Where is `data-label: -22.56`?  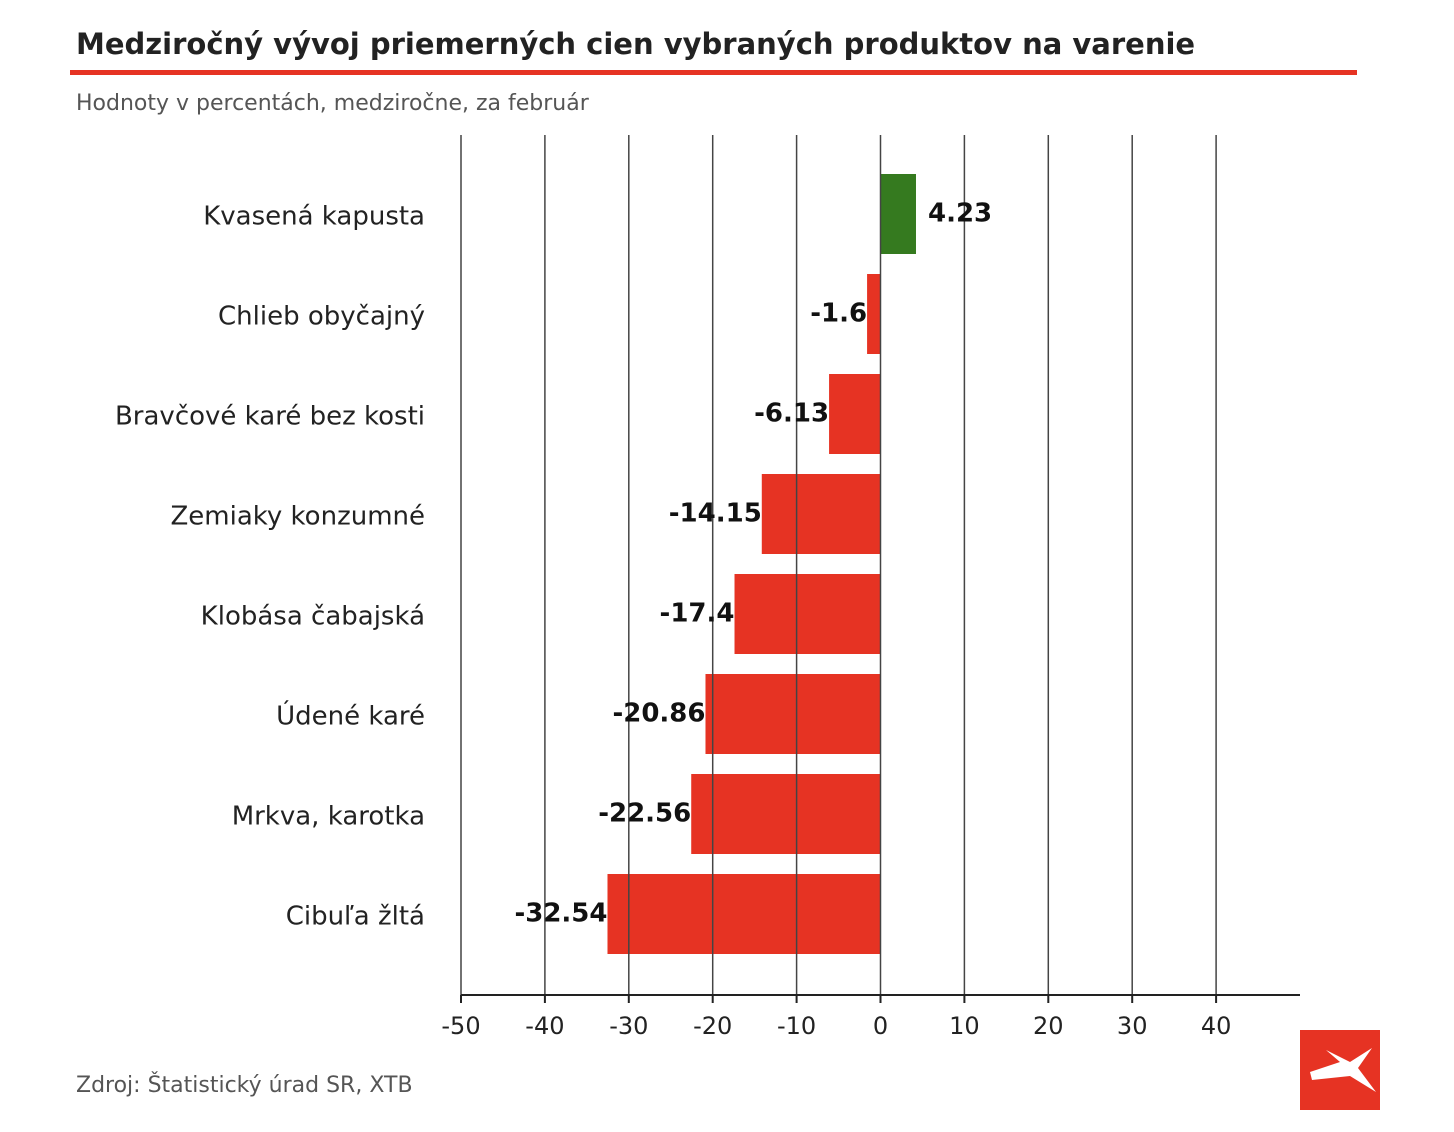 data-label: -22.56 is located at coordinates (644, 814).